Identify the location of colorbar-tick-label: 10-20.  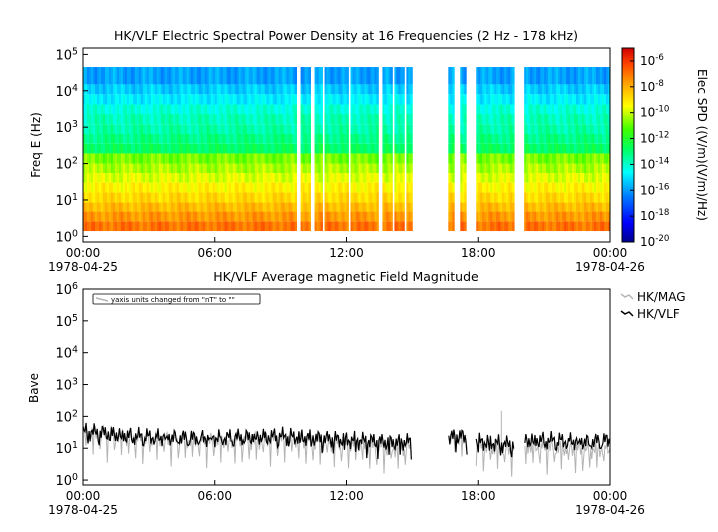
(654, 241).